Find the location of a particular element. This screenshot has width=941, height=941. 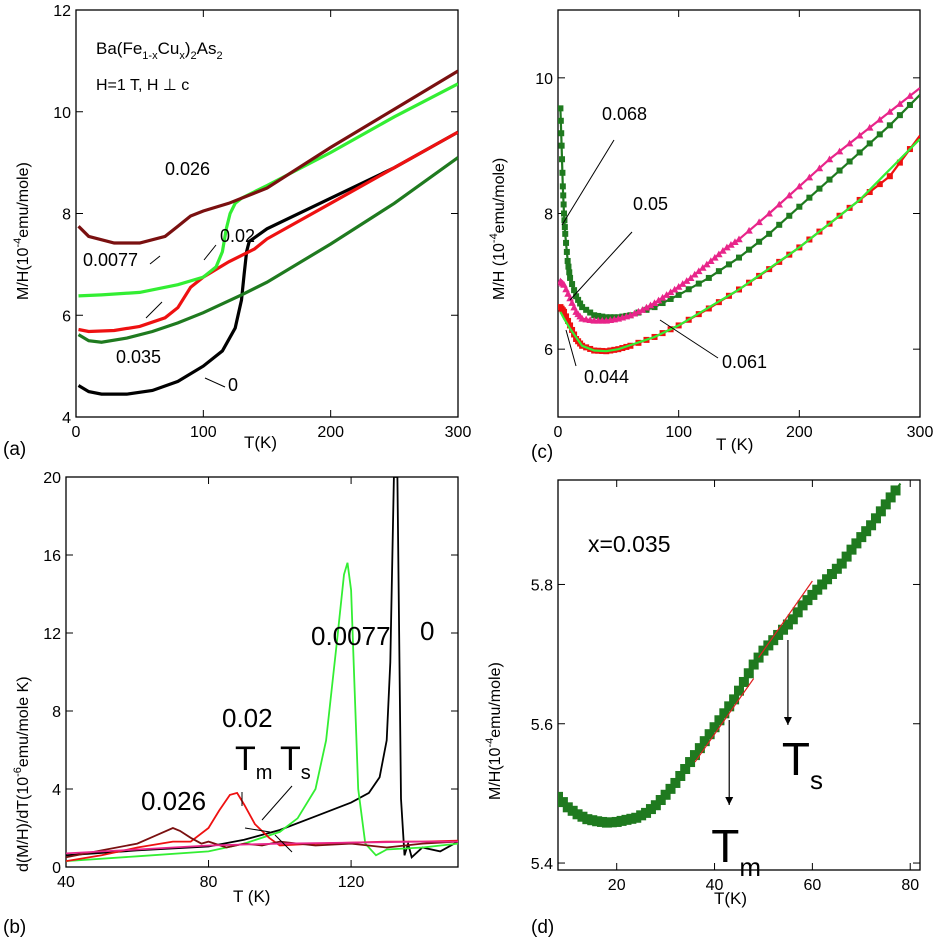

panel-a-label-0.0077: 0.0077 is located at coordinates (110, 260).